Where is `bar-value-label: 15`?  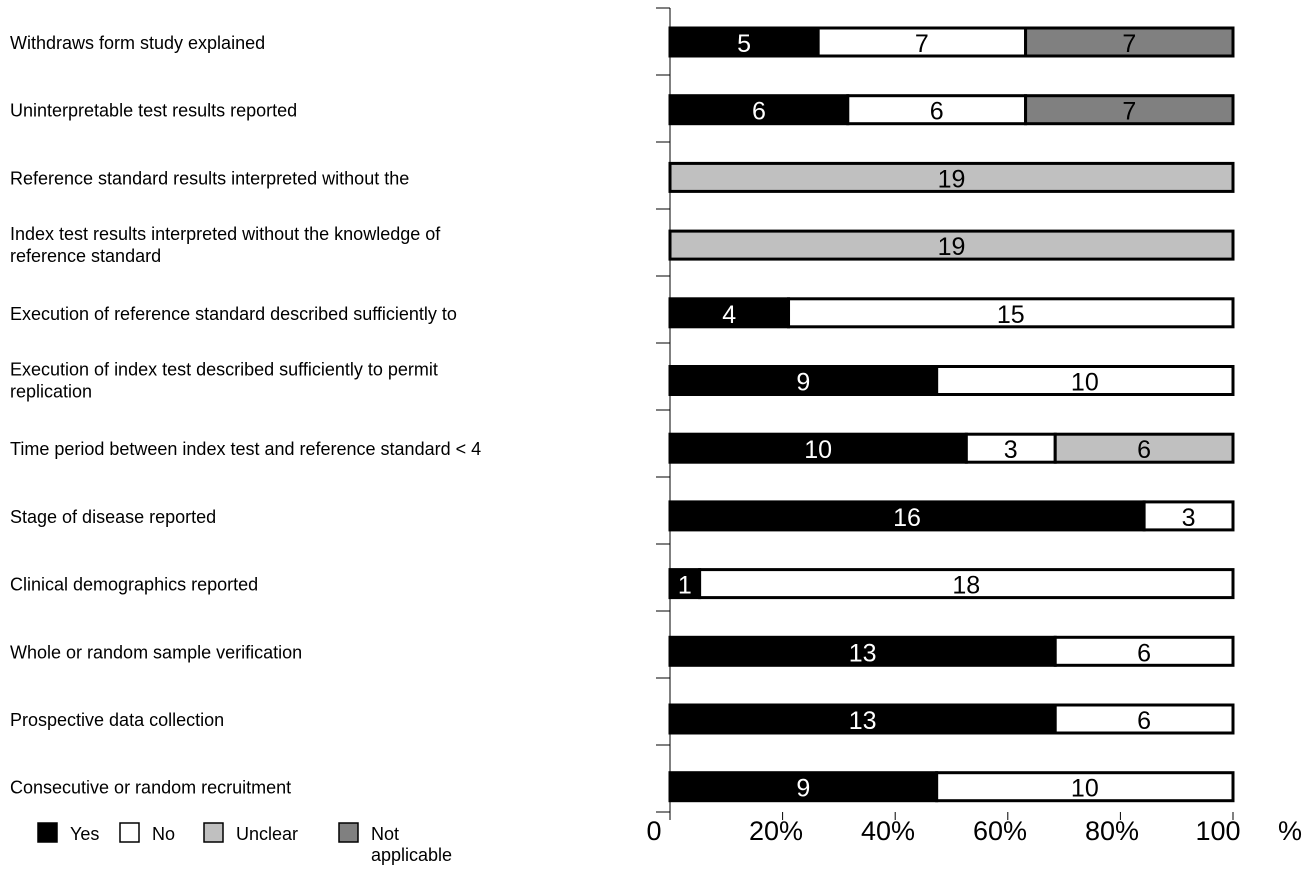 bar-value-label: 15 is located at coordinates (1011, 315).